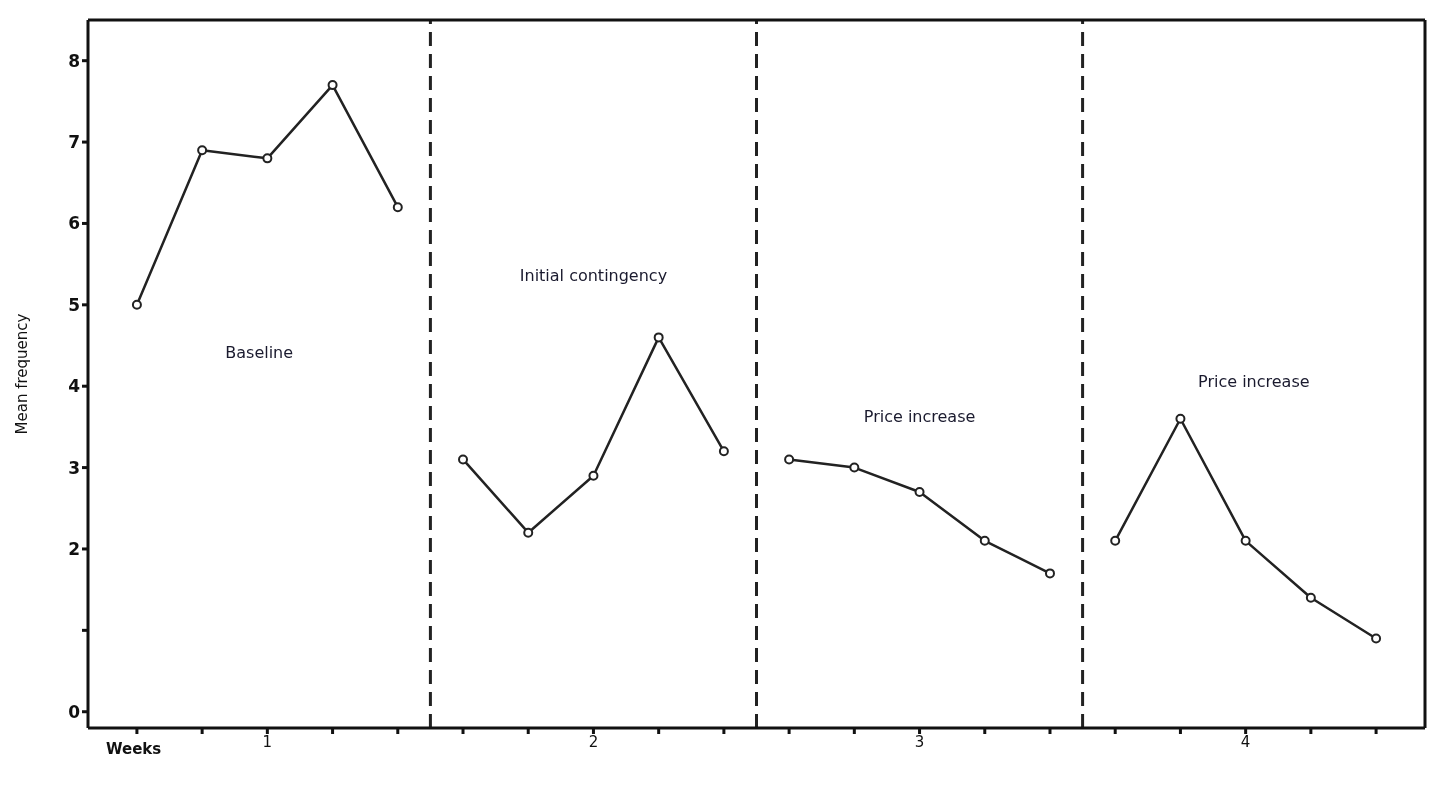  Describe the element at coordinates (74, 711) in the screenshot. I see `y-tick-label: 0` at that location.